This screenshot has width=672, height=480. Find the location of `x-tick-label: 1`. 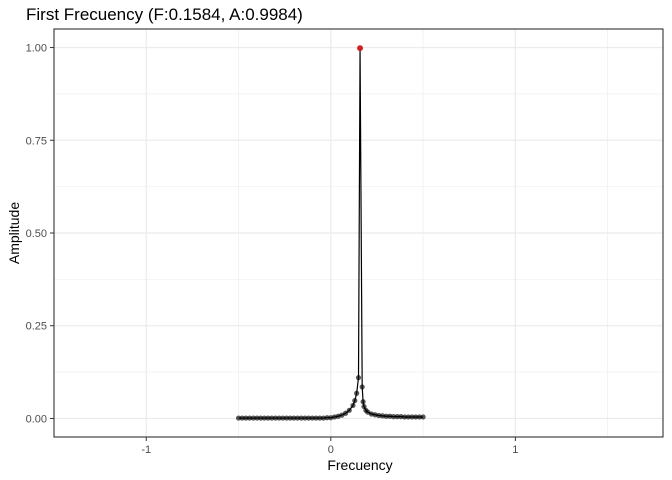

x-tick-label: 1 is located at coordinates (515, 450).